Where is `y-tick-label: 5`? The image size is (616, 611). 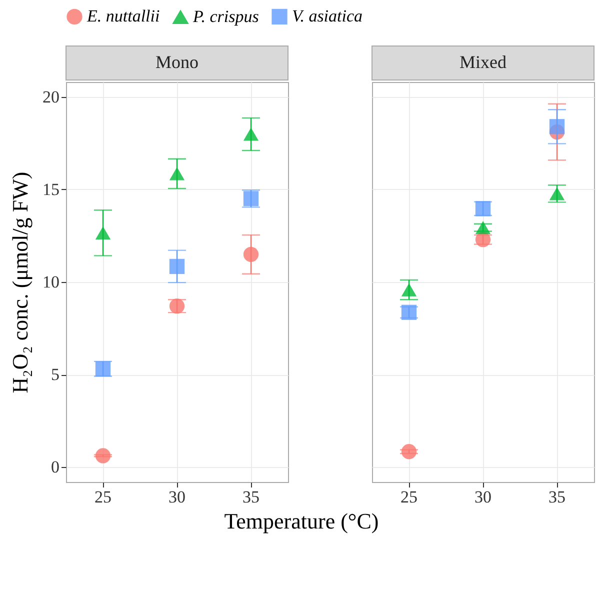 y-tick-label: 5 is located at coordinates (55, 374).